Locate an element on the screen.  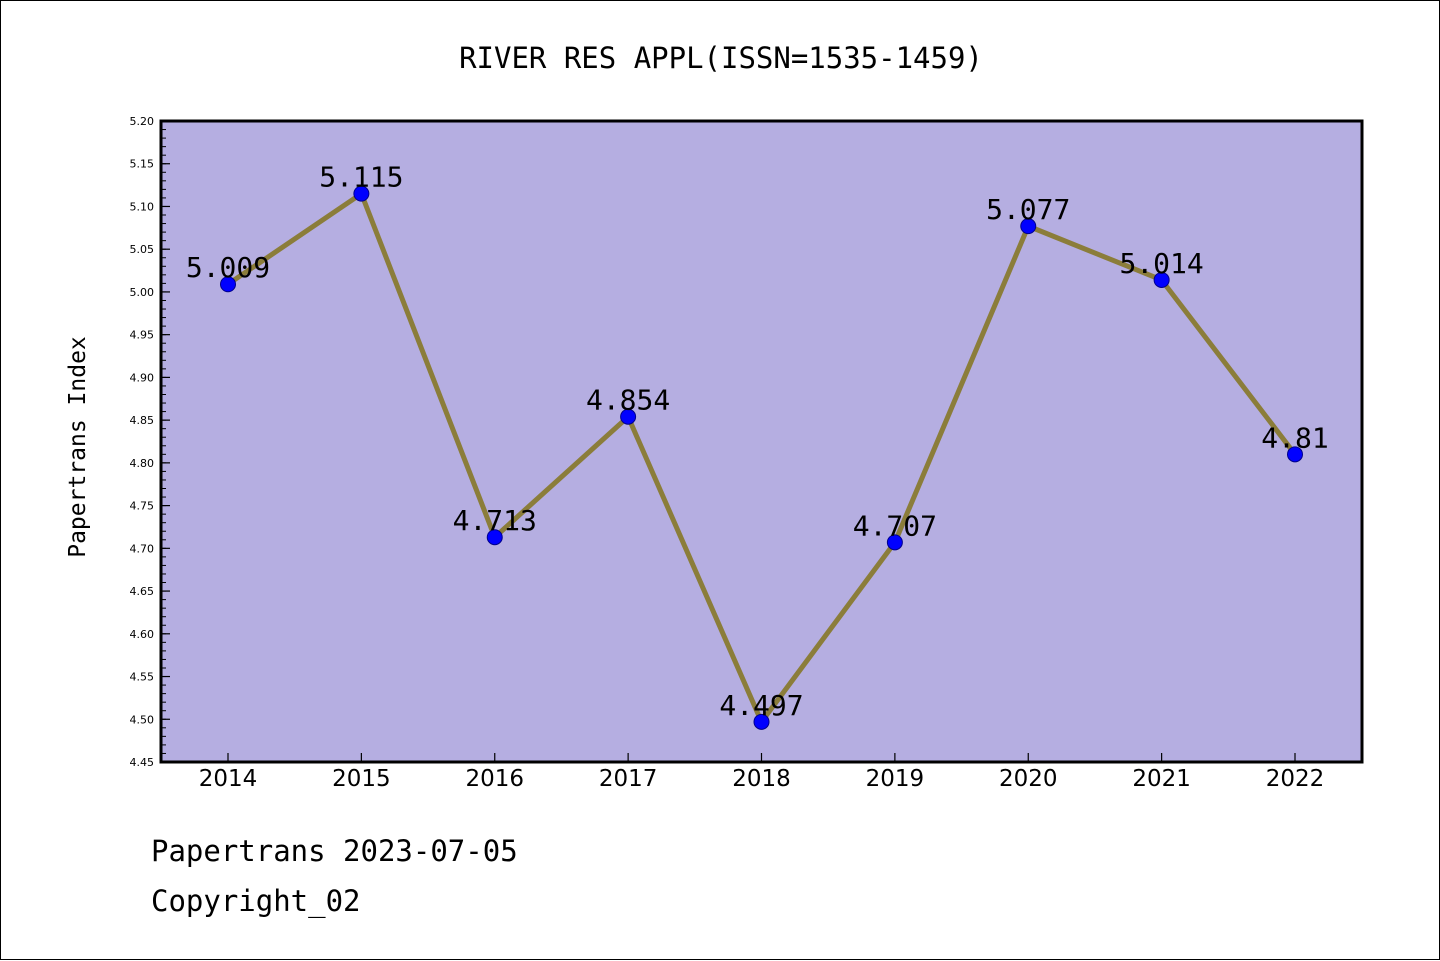
data-label: 4.497 is located at coordinates (761, 705).